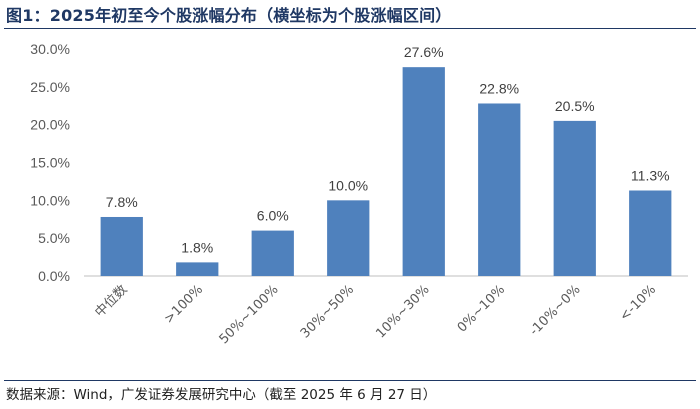 This screenshot has height=409, width=700. I want to click on y-tick-label: 15.0%, so click(50, 163).